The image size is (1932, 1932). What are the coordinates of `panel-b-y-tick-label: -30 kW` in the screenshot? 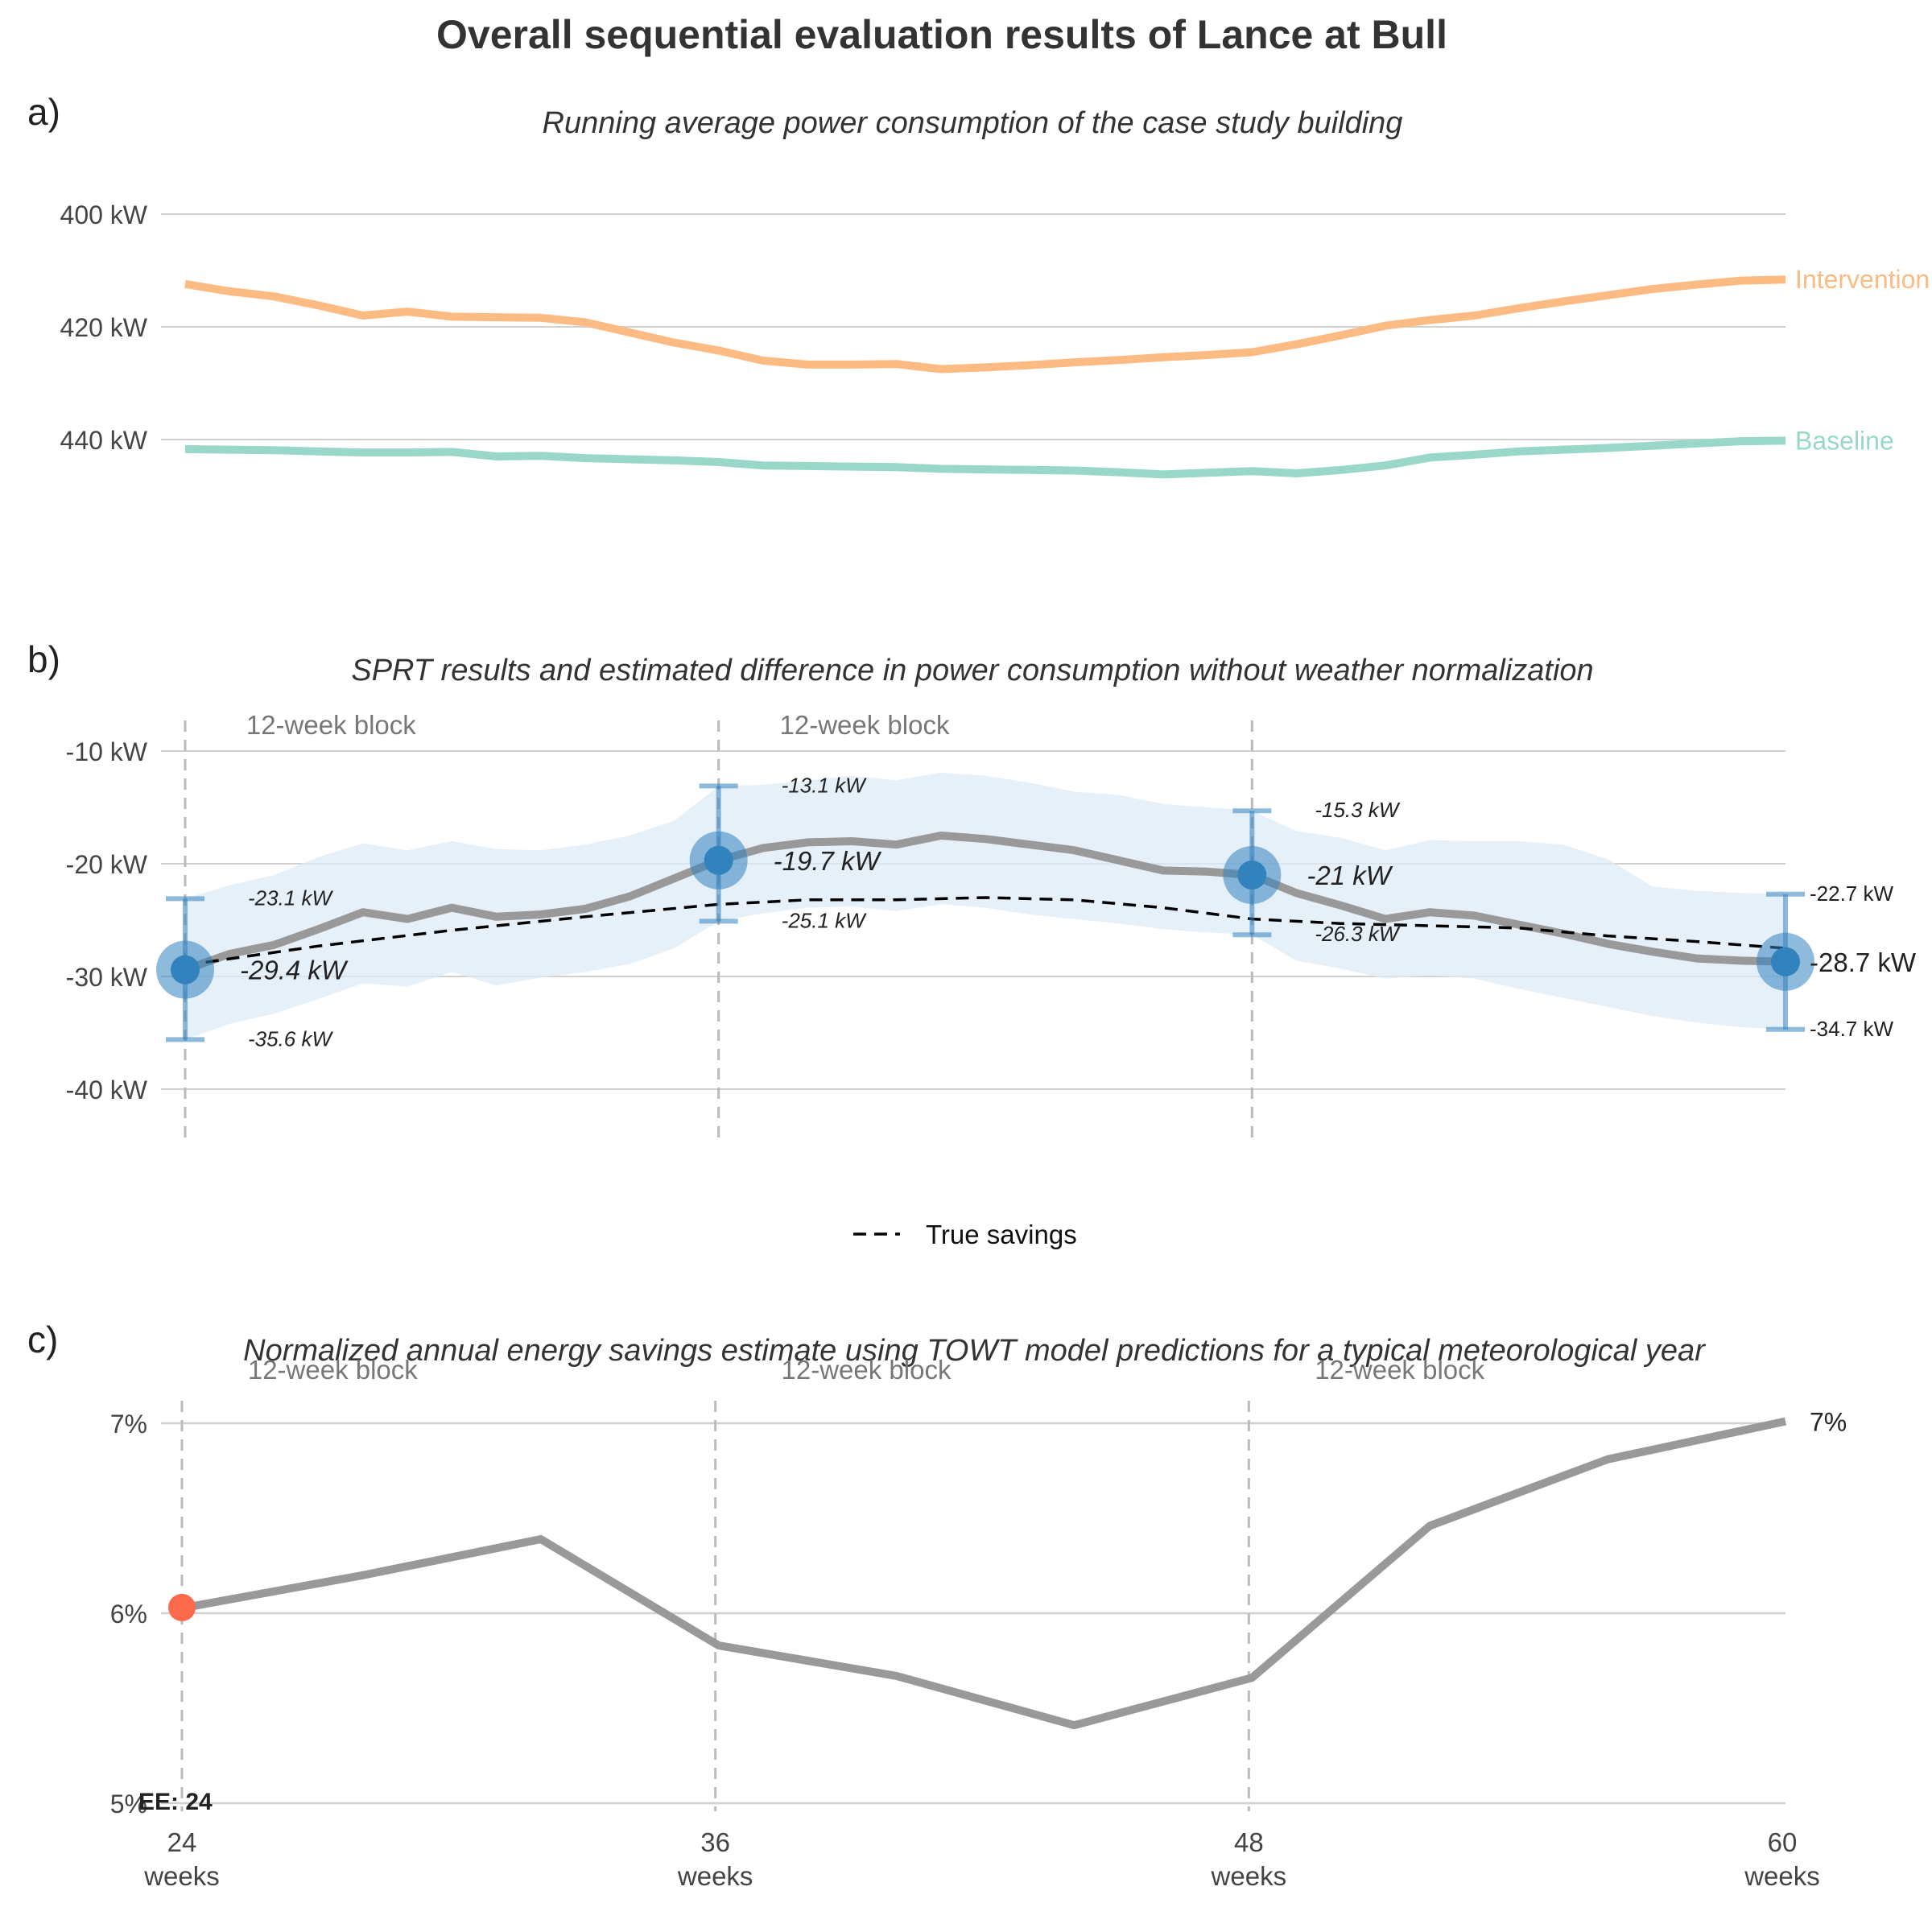 It's located at (107, 977).